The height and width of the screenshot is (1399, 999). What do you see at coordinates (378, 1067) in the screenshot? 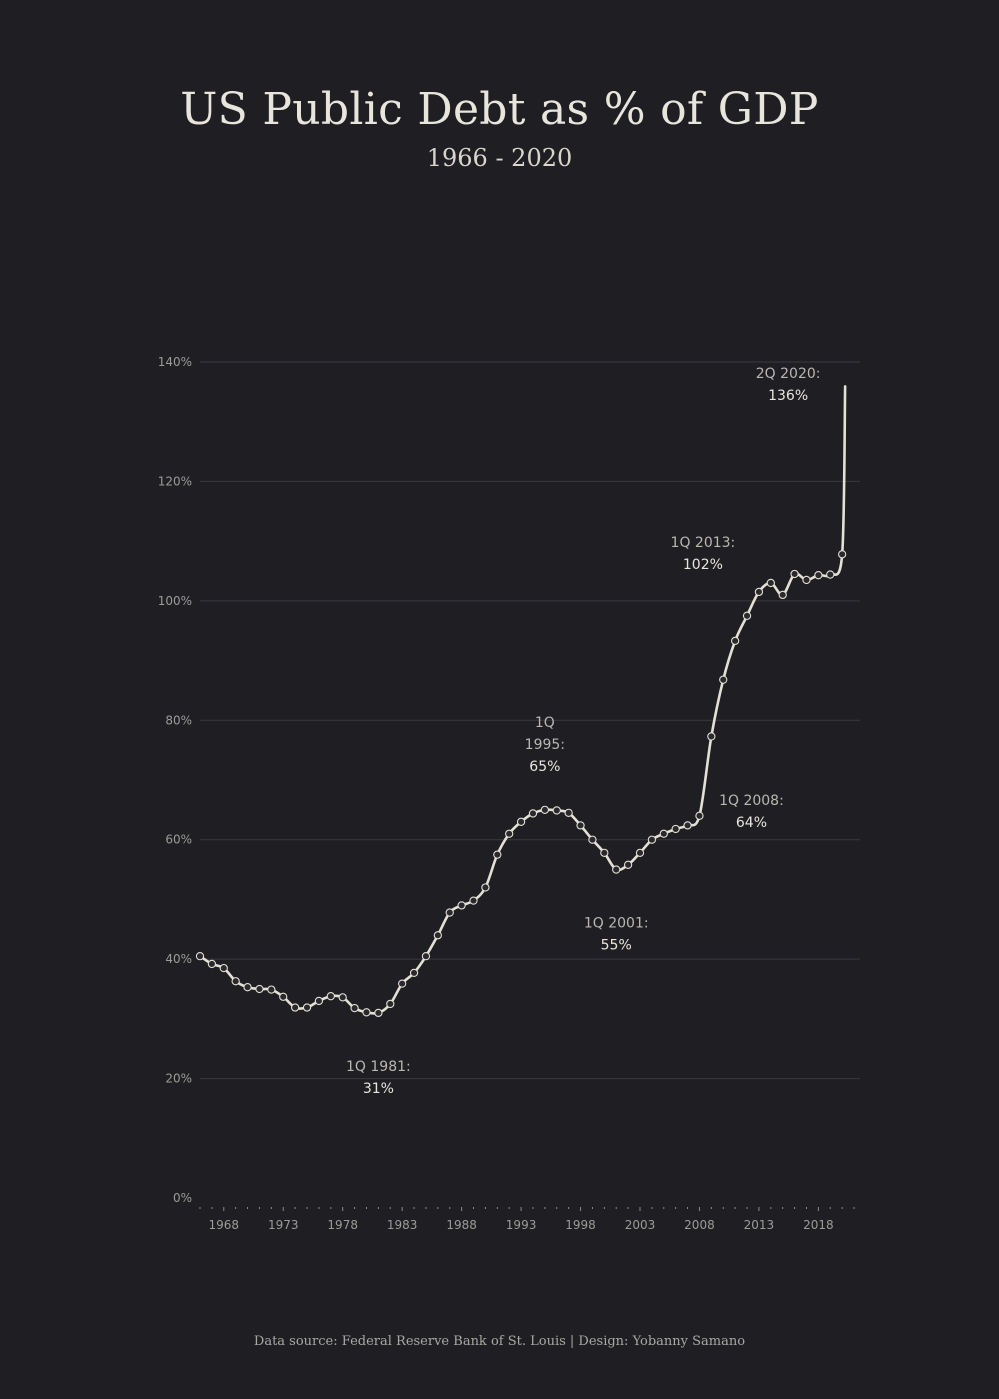
I see `annotation-label: 1Q 1981:` at bounding box center [378, 1067].